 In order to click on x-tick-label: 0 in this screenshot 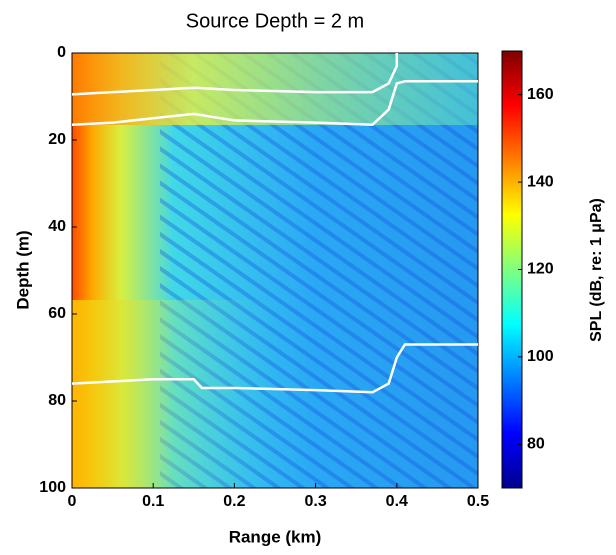, I will do `click(72, 501)`.